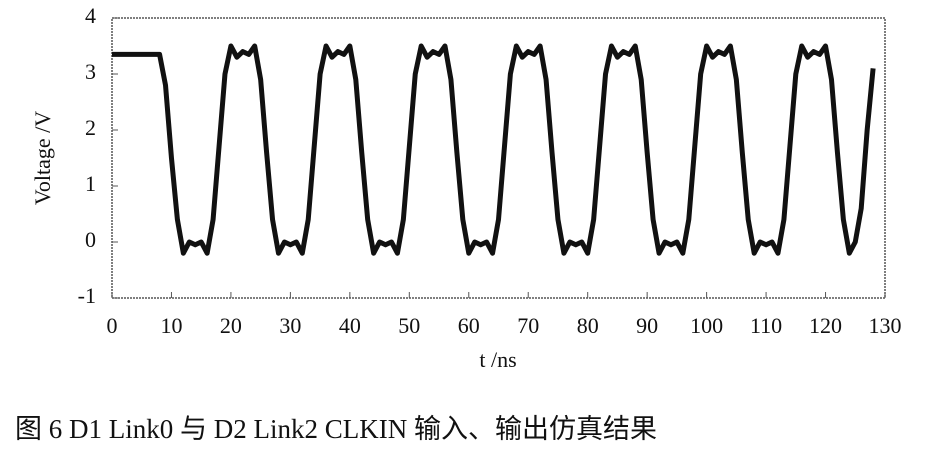 This screenshot has width=935, height=453. What do you see at coordinates (469, 325) in the screenshot?
I see `x-tick-label: 60` at bounding box center [469, 325].